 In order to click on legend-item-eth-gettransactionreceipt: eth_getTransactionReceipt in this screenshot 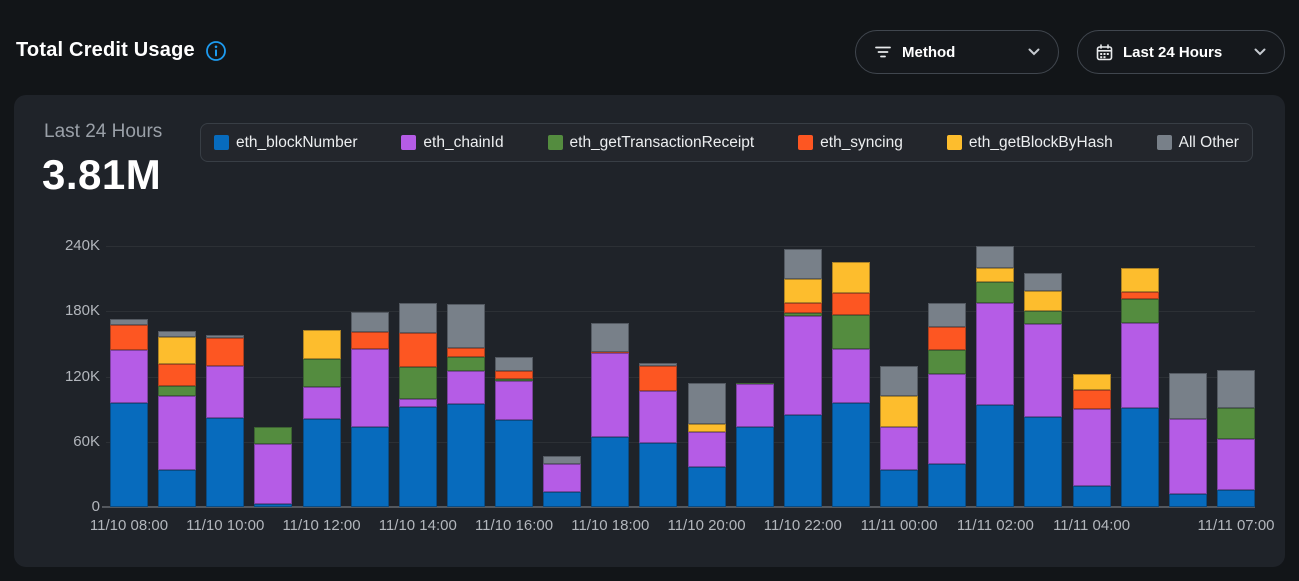, I will do `click(650, 143)`.